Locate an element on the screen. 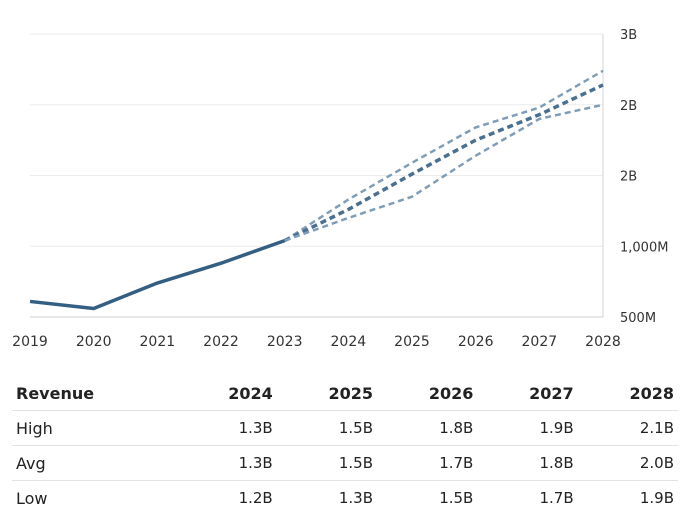 The height and width of the screenshot is (524, 688). x-tick-label: 2027 is located at coordinates (540, 342).